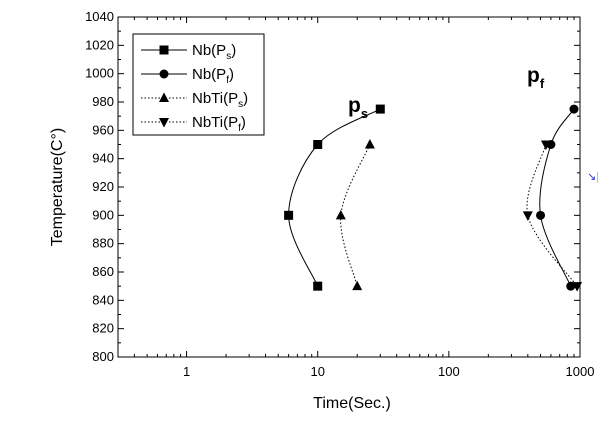 This screenshot has width=598, height=435. I want to click on annotation-pf: pf, so click(536, 77).